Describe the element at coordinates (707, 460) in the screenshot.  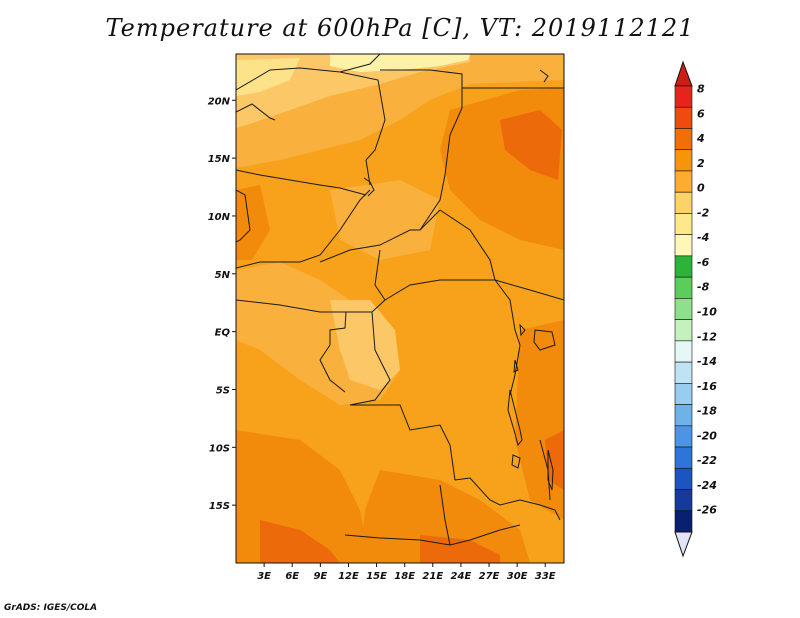
I see `colorbar-label: -22` at that location.